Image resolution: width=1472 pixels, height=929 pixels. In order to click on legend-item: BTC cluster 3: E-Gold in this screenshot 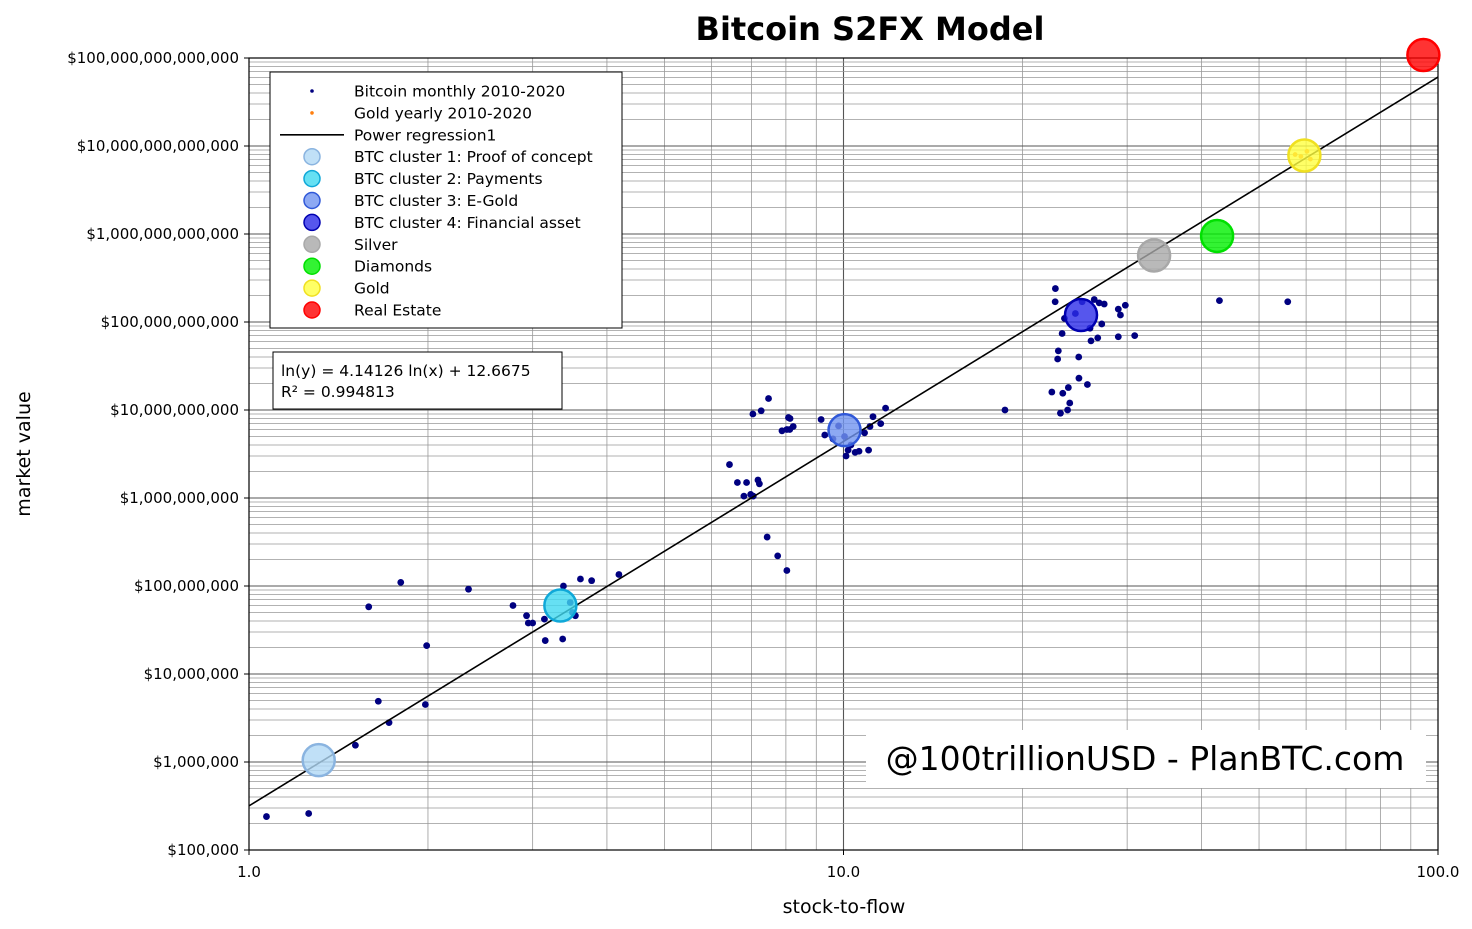, I will do `click(410, 200)`.